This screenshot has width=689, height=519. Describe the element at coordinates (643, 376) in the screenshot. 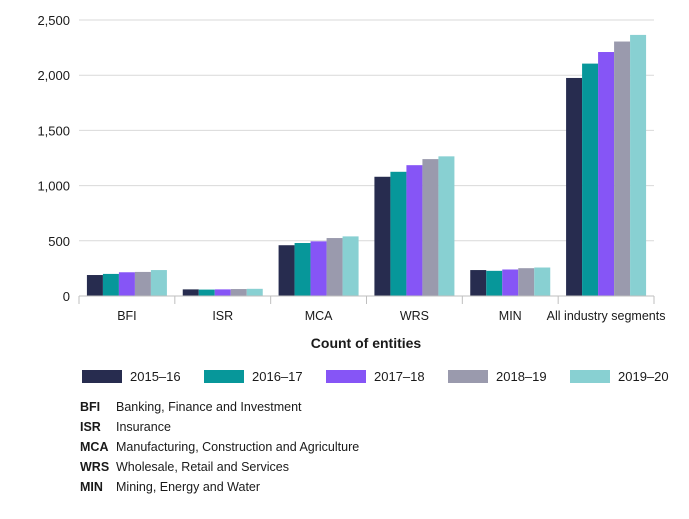

I see `legend-label: 2019–20` at that location.